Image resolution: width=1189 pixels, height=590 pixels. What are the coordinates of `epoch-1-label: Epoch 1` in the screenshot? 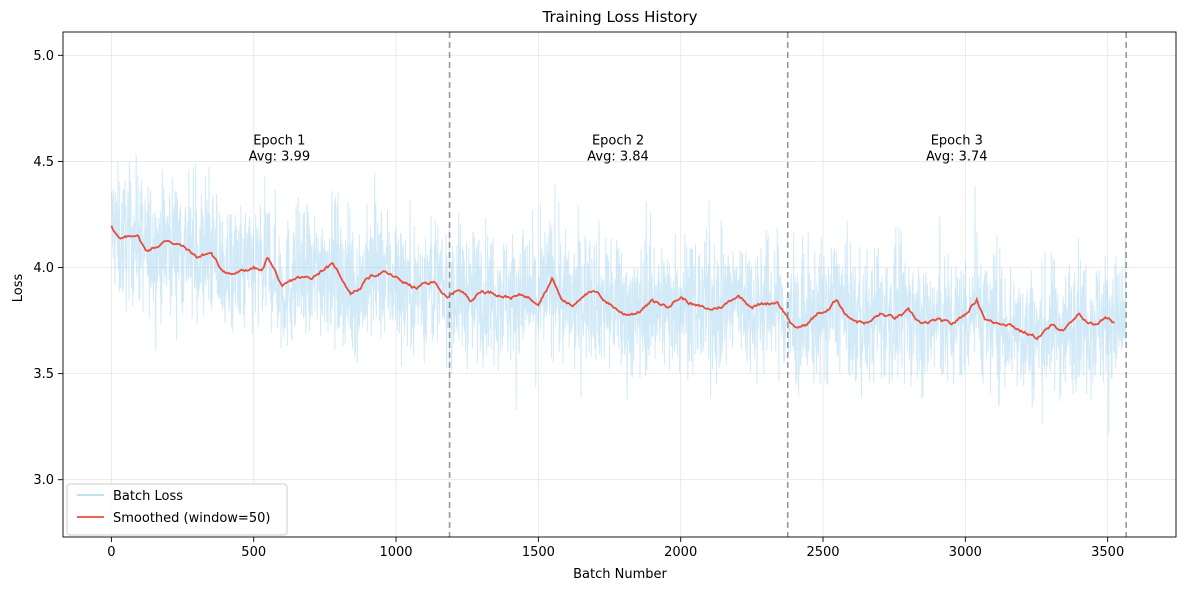 It's located at (279, 140).